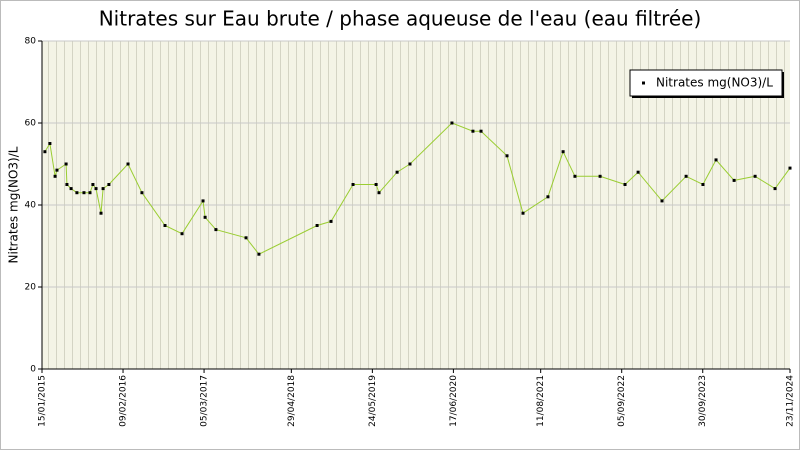  Describe the element at coordinates (541, 401) in the screenshot. I see `x-tick-label: 11/08/2021` at that location.